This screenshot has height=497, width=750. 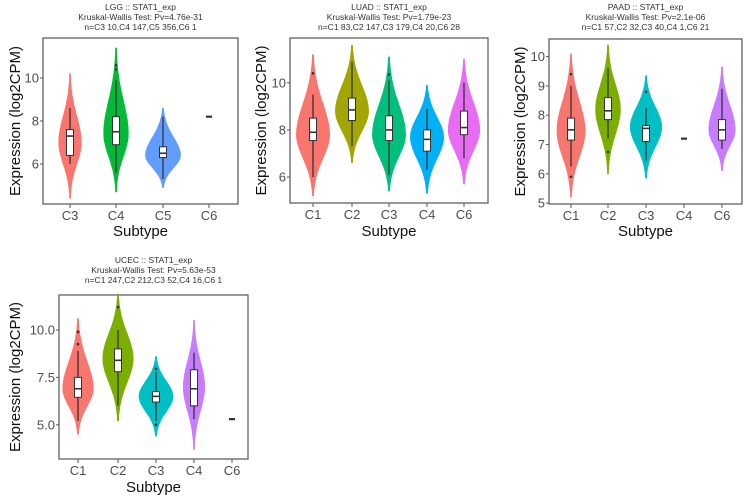 What do you see at coordinates (140, 27) in the screenshot?
I see `chart-title-line: n=C3 10,C4 147,C5 356,C6 1` at bounding box center [140, 27].